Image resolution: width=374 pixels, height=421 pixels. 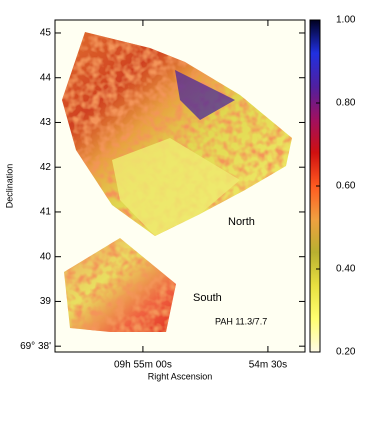 What do you see at coordinates (346, 103) in the screenshot?
I see `colorbar-tick-label: 0.80` at bounding box center [346, 103].